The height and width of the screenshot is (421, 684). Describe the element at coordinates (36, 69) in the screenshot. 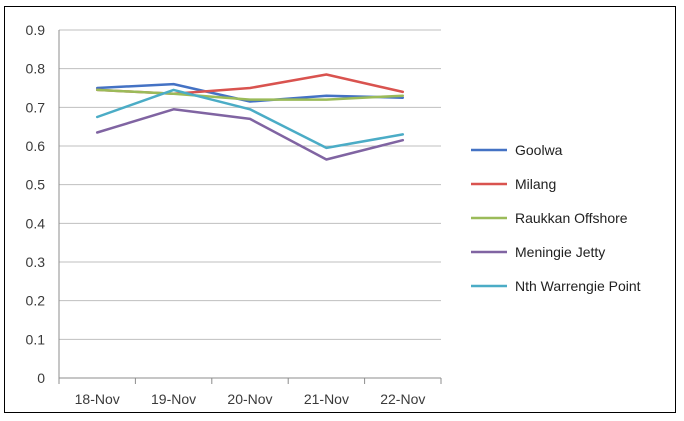

I see `y-tick-label: 0.8` at that location.